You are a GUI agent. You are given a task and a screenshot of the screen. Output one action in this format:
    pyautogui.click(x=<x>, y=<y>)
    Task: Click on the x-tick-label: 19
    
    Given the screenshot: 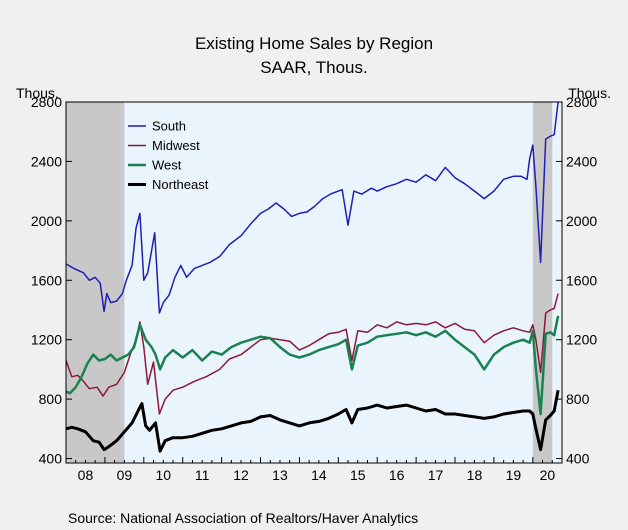 What is the action you would take?
    pyautogui.click(x=514, y=475)
    